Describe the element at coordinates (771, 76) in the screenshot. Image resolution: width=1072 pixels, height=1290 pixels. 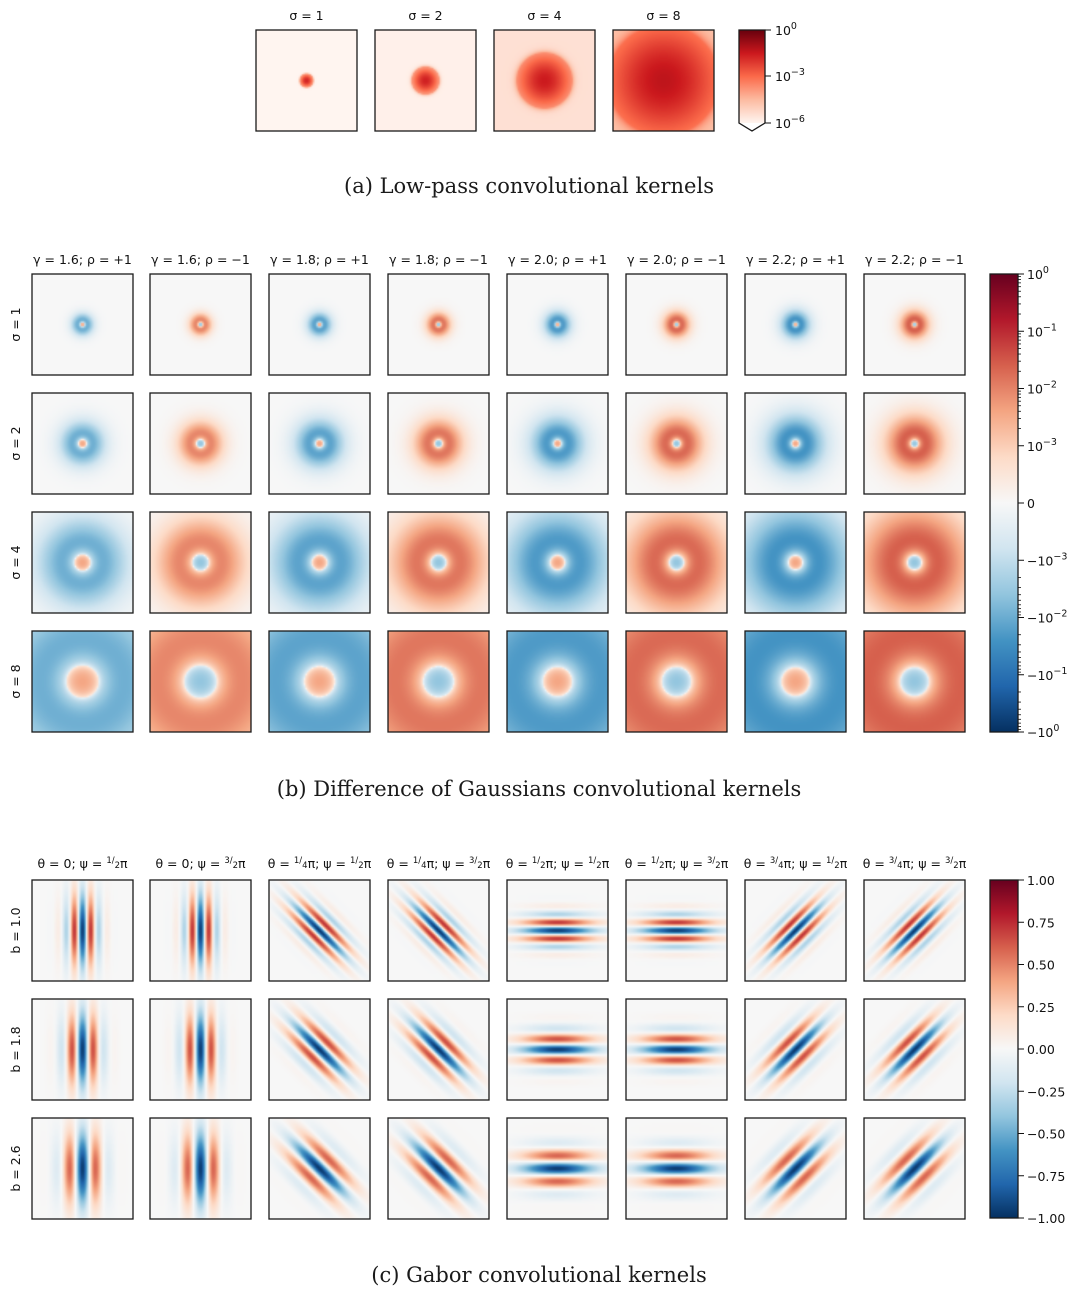
I see `panel-a-colorbar: 10⁰ 10⁻³ 10⁻⁶` at that location.